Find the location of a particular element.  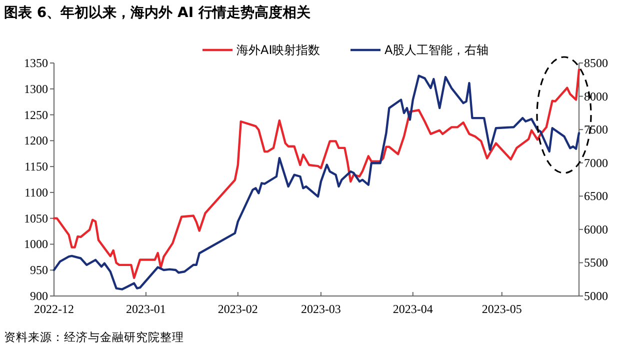

y2-tick-label: 8500 is located at coordinates (596, 63).